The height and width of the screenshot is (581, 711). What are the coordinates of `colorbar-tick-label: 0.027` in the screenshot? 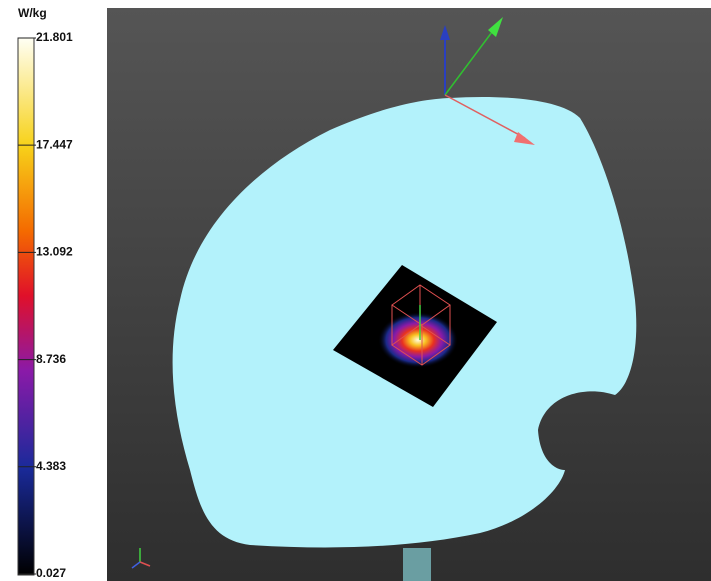 It's located at (51, 573).